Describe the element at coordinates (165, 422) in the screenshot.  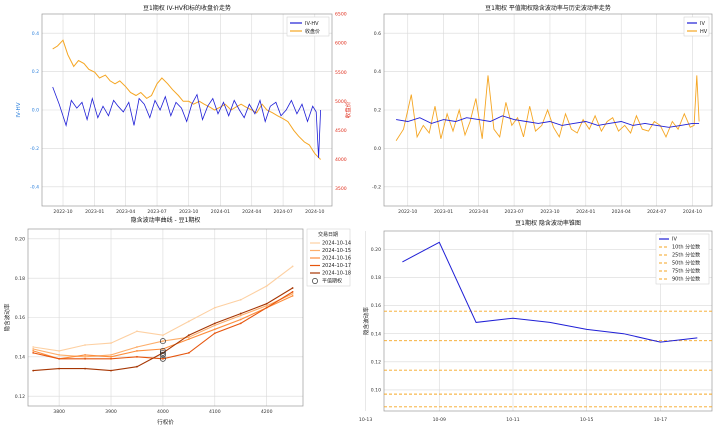
I see `x-axis-label: 行权价` at that location.